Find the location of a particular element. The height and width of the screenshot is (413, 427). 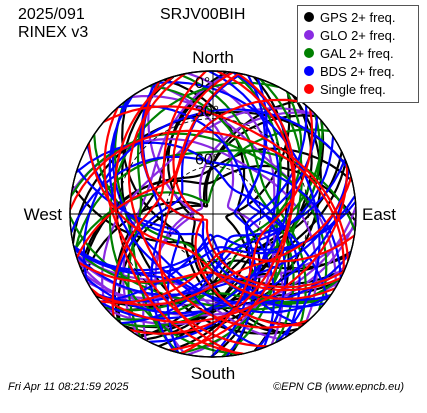

date-label: 2025/091 is located at coordinates (51, 14).